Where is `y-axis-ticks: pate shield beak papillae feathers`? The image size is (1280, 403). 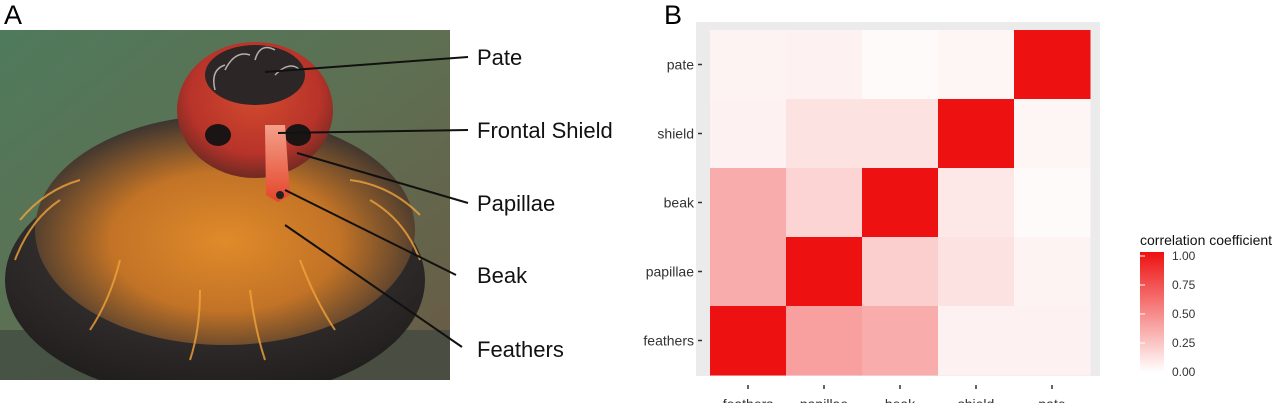
y-axis-ticks: pate shield beak papillae feathers is located at coordinates (672, 203).